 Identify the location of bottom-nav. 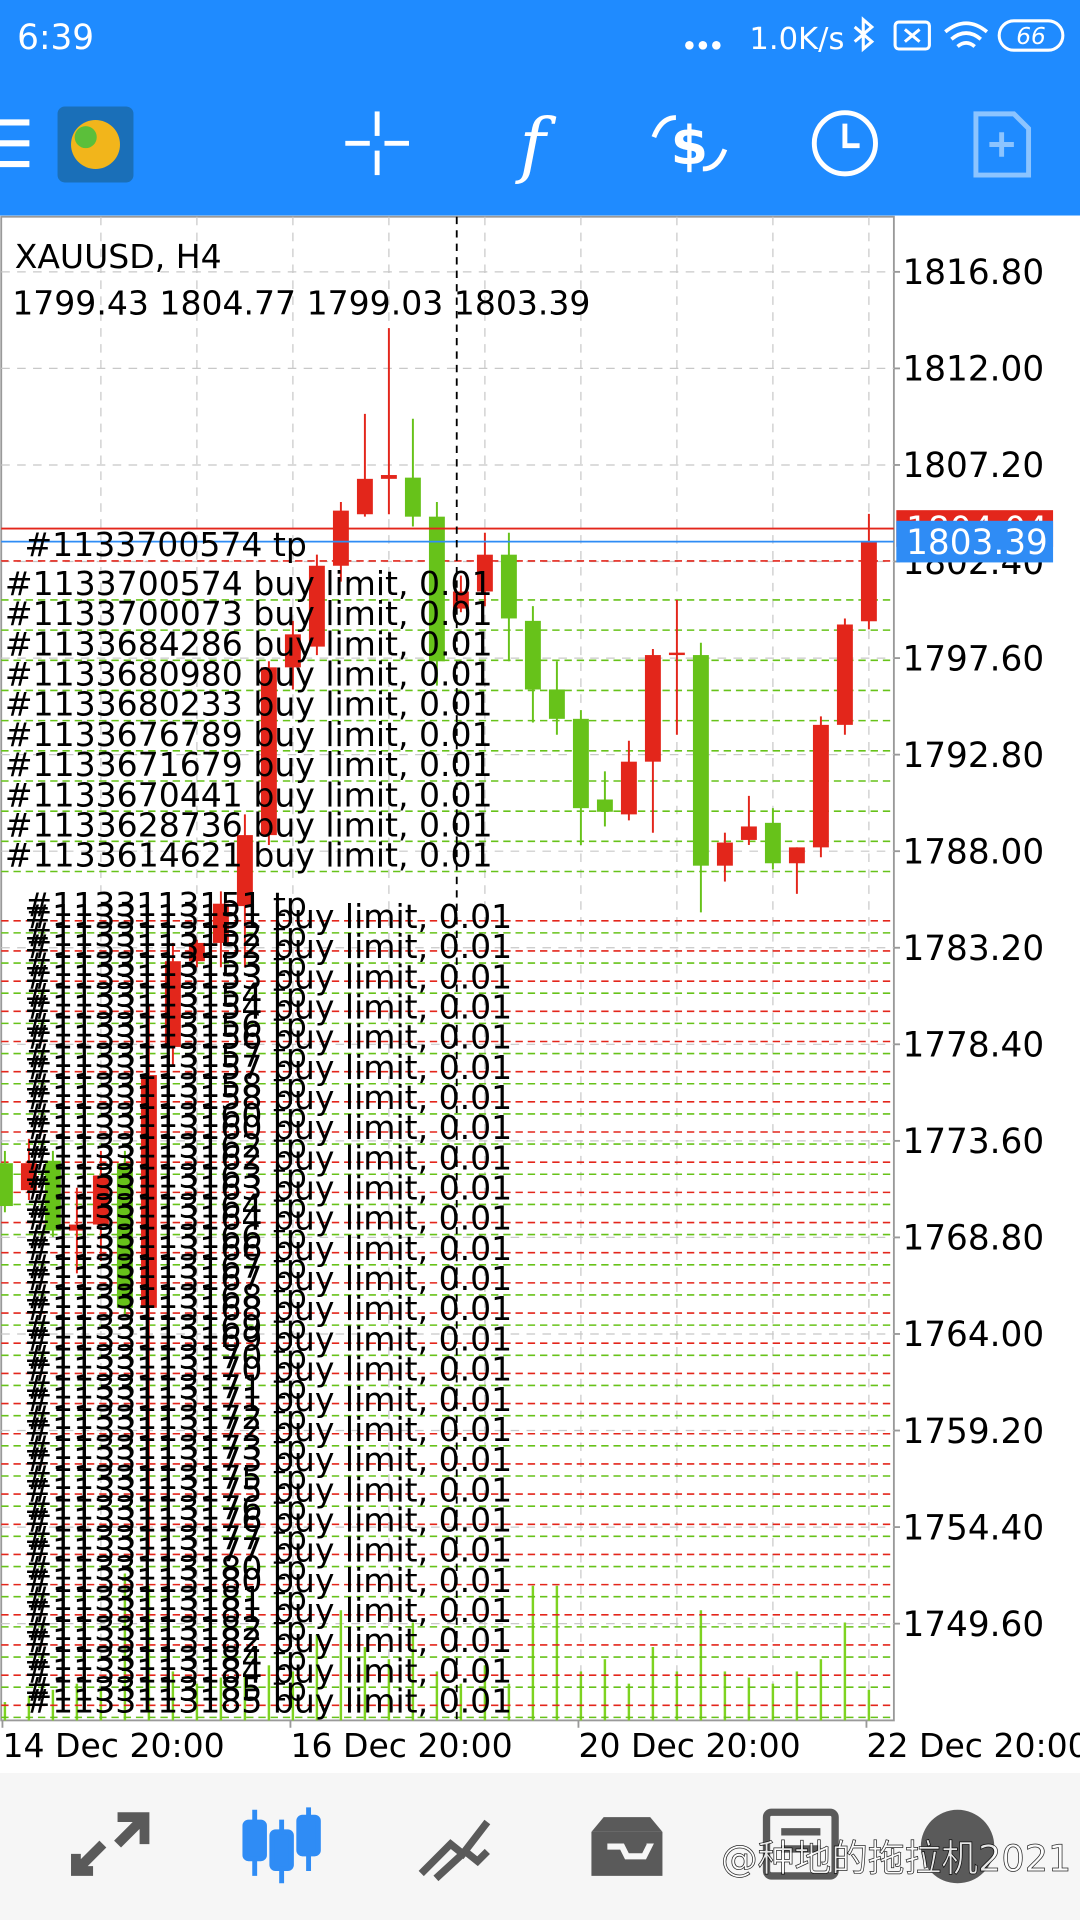
(540, 1846).